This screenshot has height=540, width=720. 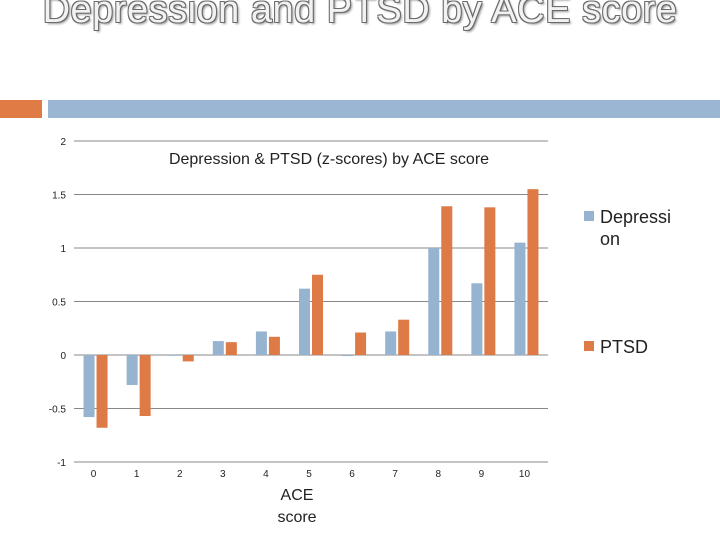 What do you see at coordinates (223, 474) in the screenshot?
I see `x-tick-label: 3` at bounding box center [223, 474].